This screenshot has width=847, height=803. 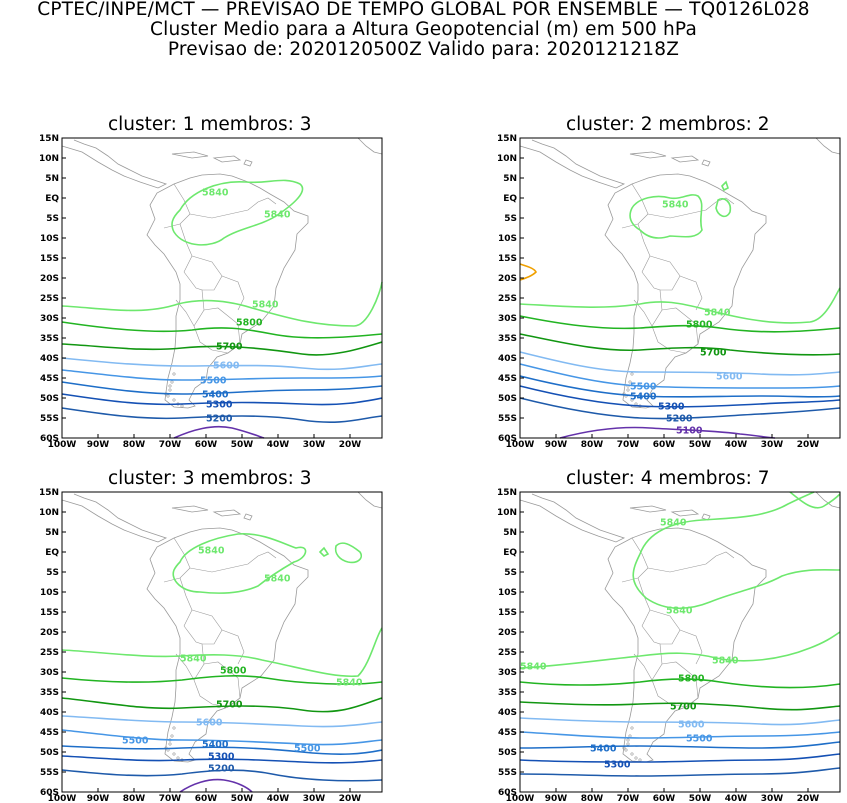 What do you see at coordinates (507, 319) in the screenshot?
I see `lat-tick-label: 30S` at bounding box center [507, 319].